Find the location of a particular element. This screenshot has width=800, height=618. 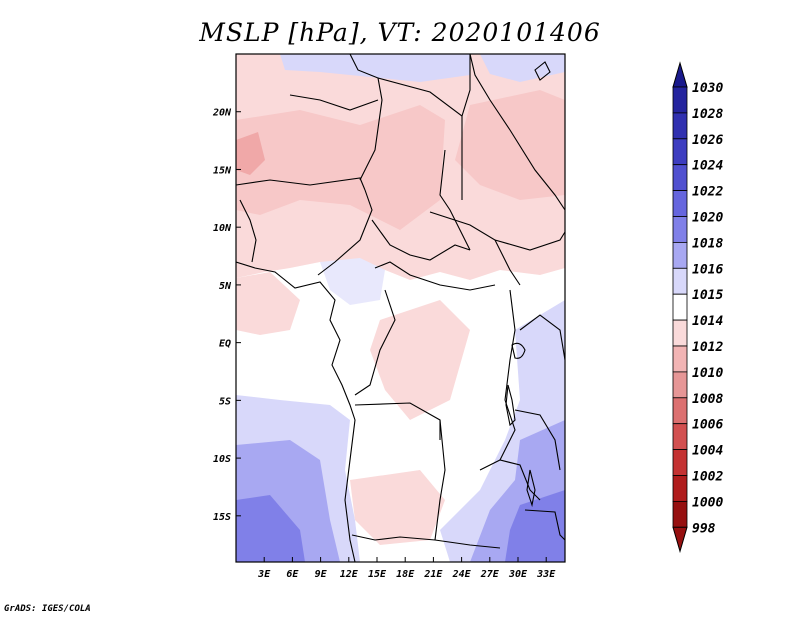

border-namibia is located at coordinates (426, 541).